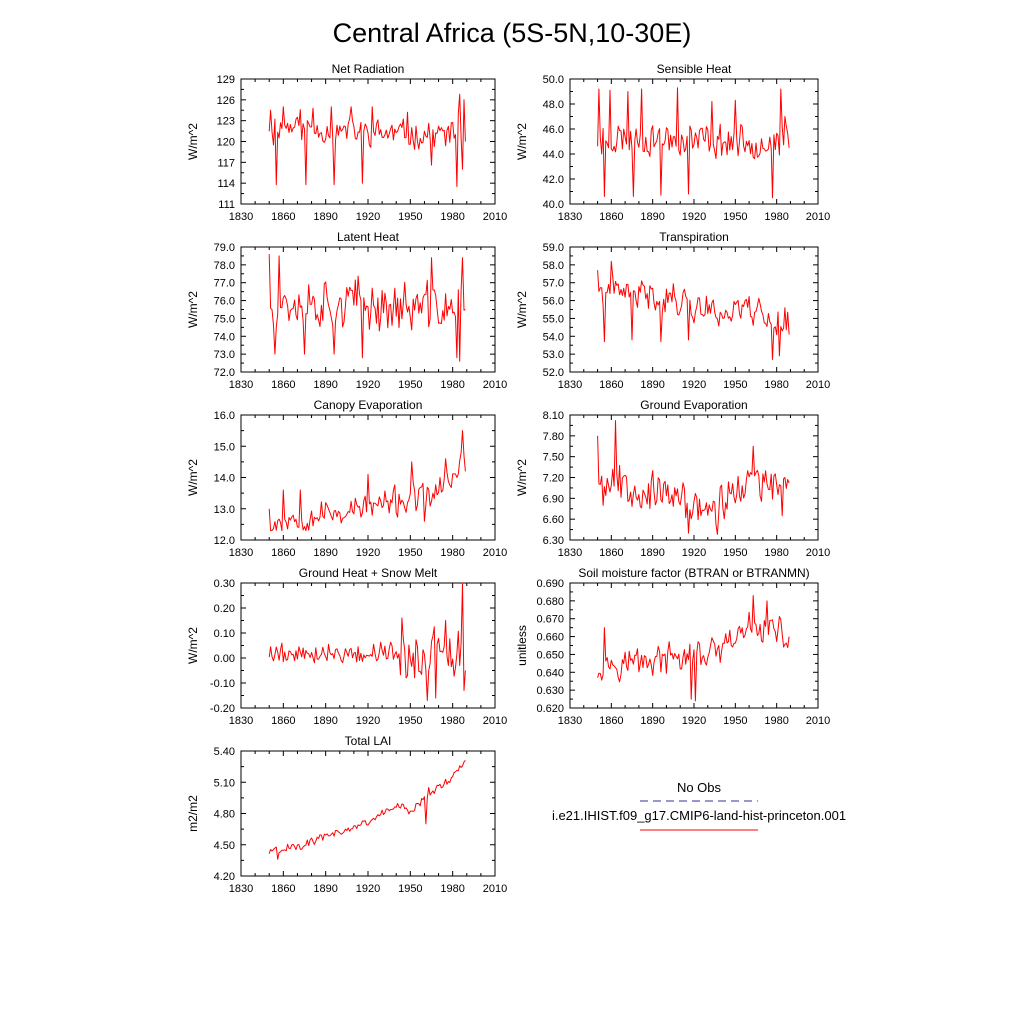 This screenshot has height=1024, width=1024. What do you see at coordinates (553, 520) in the screenshot?
I see `y-tick-label: 6.60` at bounding box center [553, 520].